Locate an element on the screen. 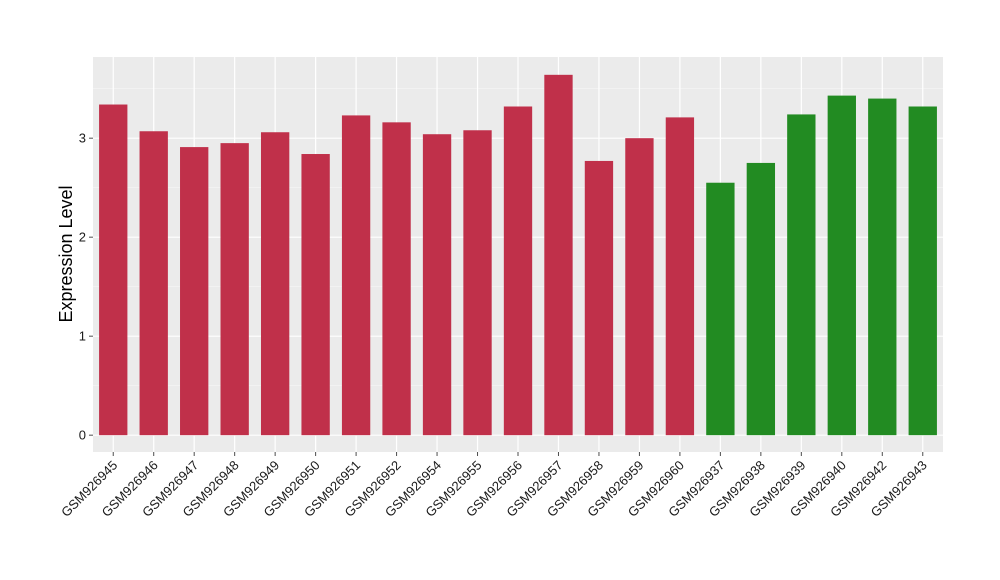  bar-GSM926950 is located at coordinates (315, 295).